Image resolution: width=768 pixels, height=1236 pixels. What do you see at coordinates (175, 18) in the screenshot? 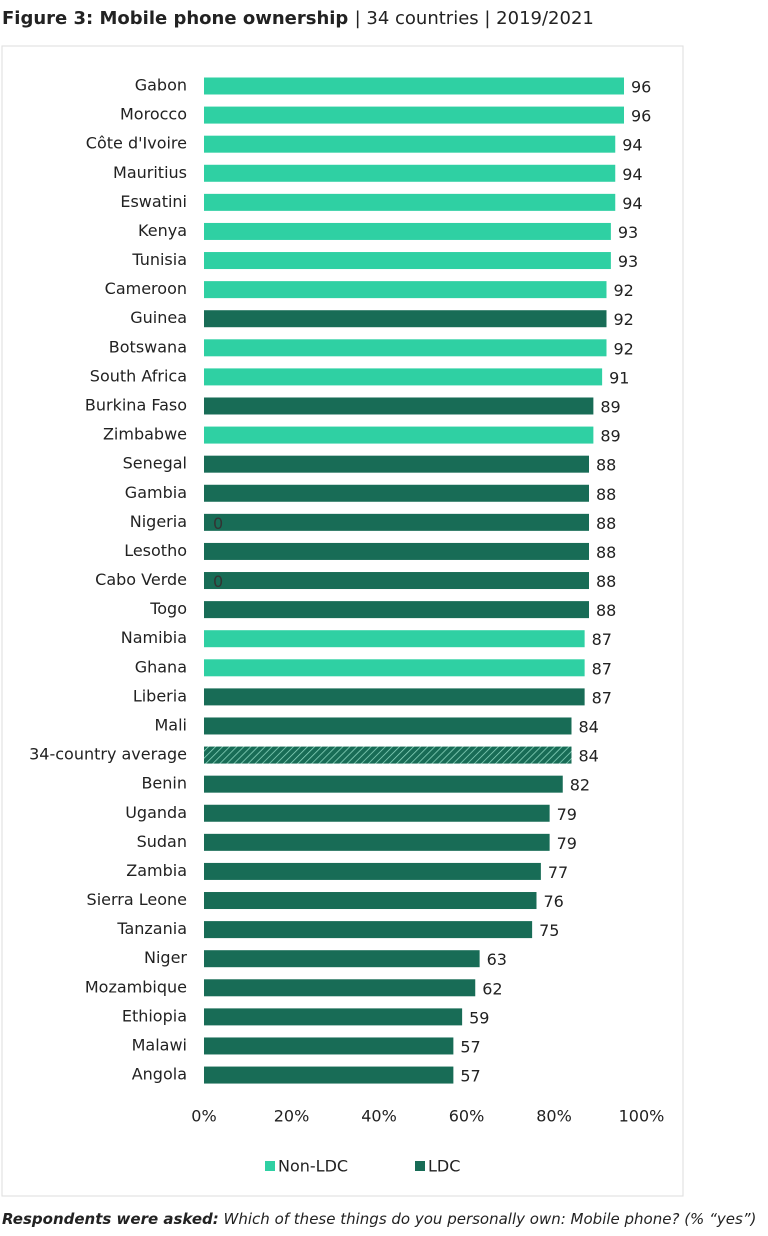
I see `title: Figure 3: Mobile phone ownership` at bounding box center [175, 18].